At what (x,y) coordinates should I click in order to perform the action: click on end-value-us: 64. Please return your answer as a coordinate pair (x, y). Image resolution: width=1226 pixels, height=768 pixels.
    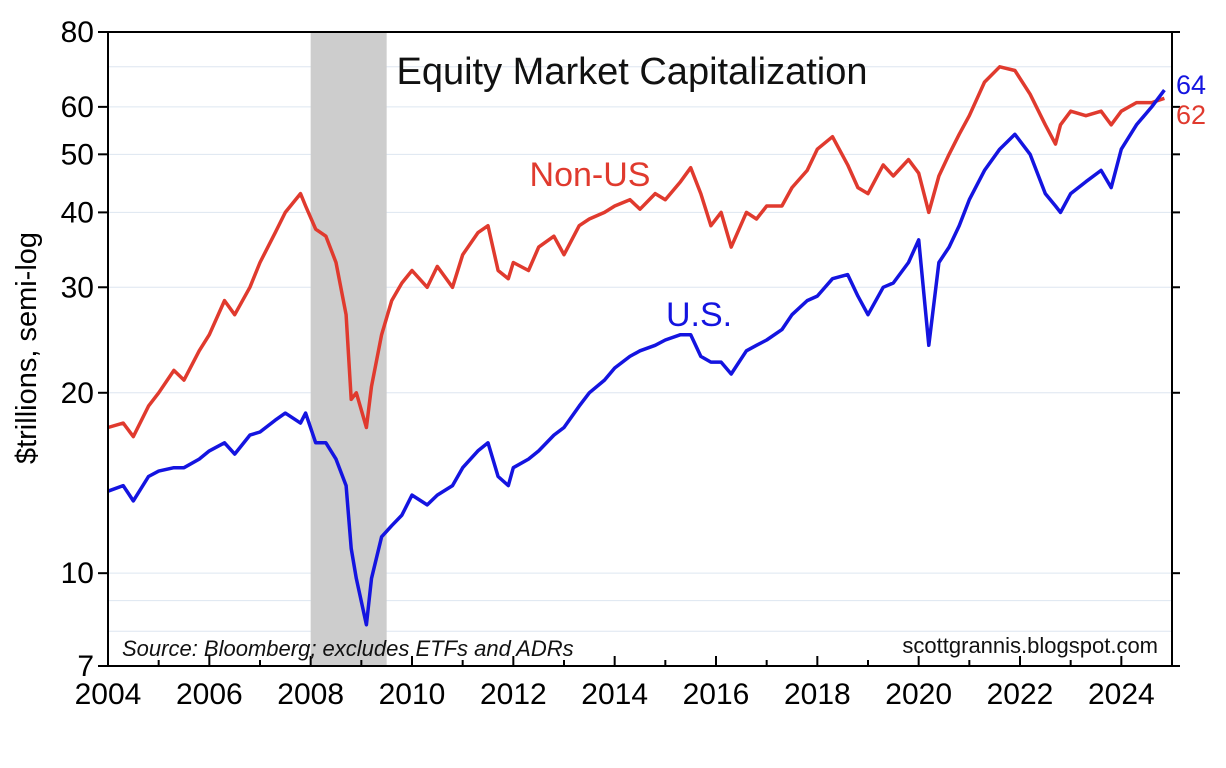
    Looking at the image, I should click on (1191, 85).